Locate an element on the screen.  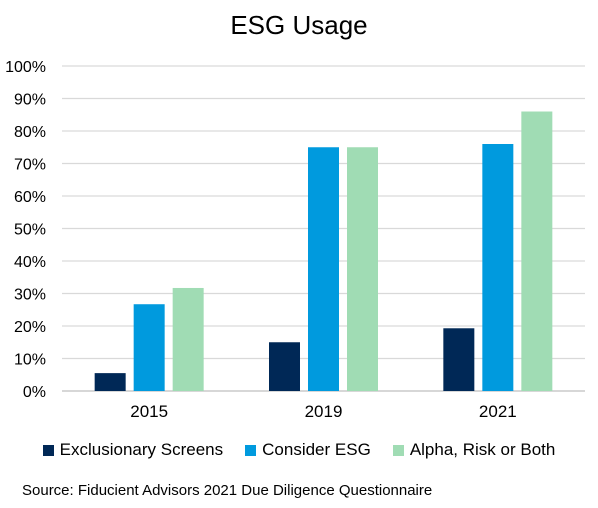
bar-consider-esg-2019 is located at coordinates (323, 269).